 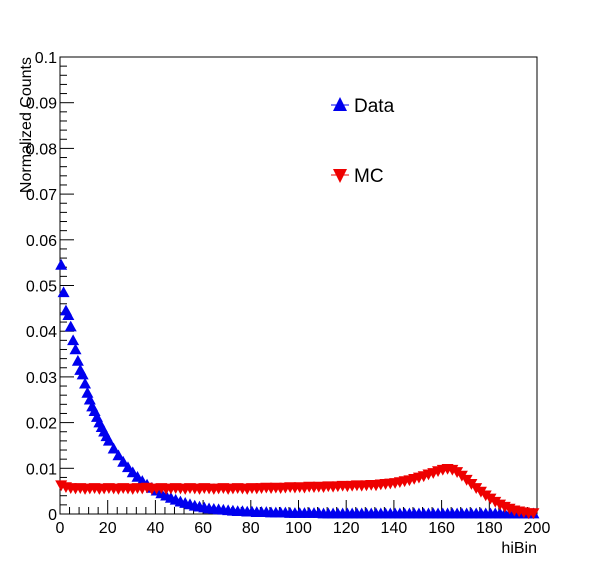 What do you see at coordinates (41, 332) in the screenshot?
I see `y-tick-label: 0.04` at bounding box center [41, 332].